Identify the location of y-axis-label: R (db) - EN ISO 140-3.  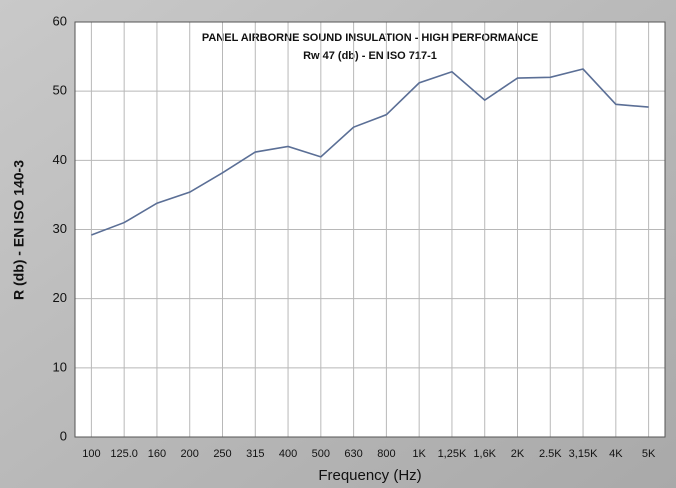
(19, 230).